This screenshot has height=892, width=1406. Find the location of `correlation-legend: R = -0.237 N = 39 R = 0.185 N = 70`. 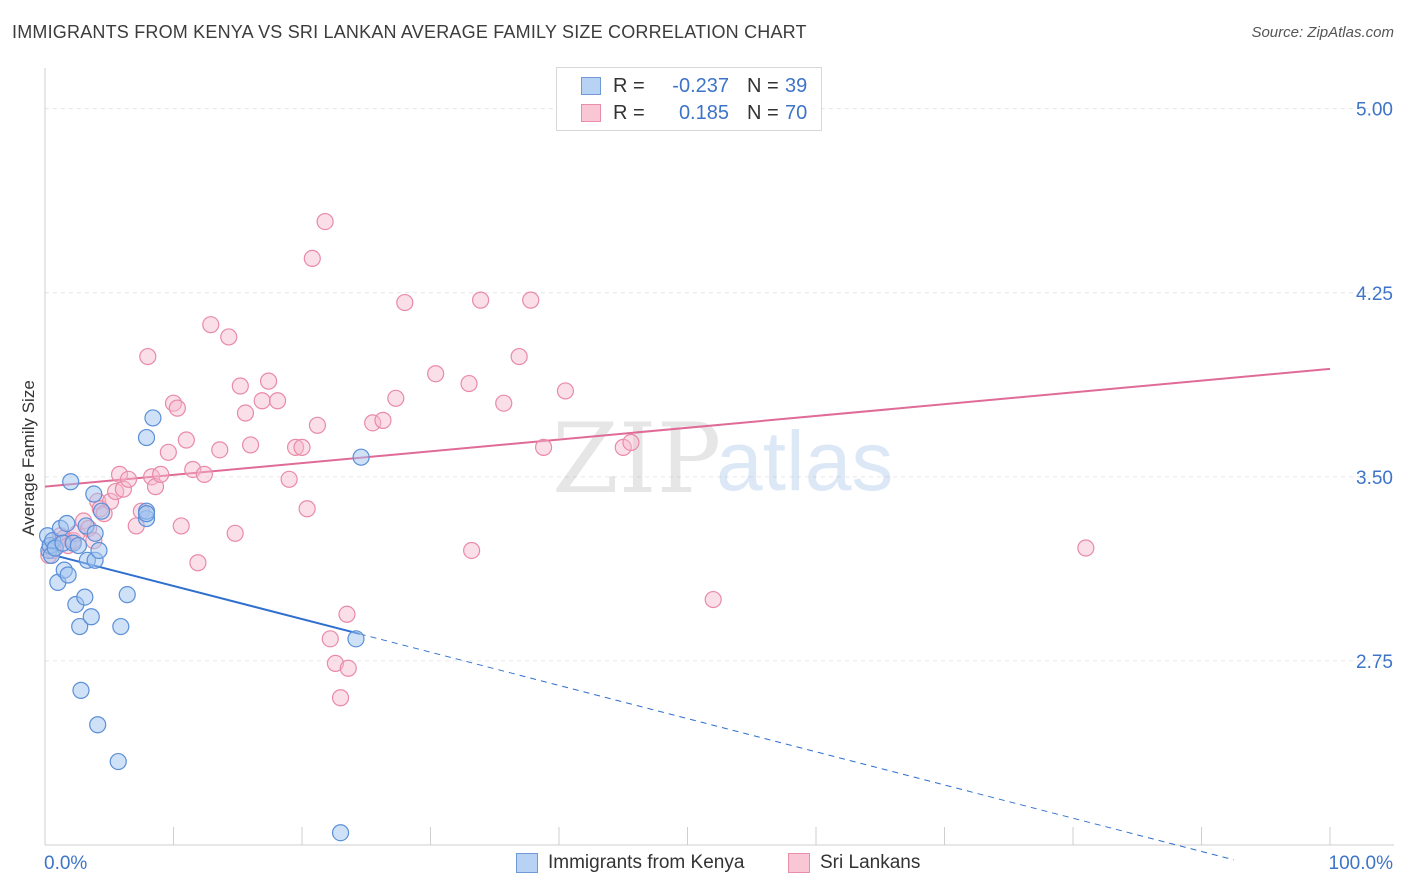

correlation-legend: R = -0.237 N = 39 R = 0.185 N = 70 is located at coordinates (689, 99).